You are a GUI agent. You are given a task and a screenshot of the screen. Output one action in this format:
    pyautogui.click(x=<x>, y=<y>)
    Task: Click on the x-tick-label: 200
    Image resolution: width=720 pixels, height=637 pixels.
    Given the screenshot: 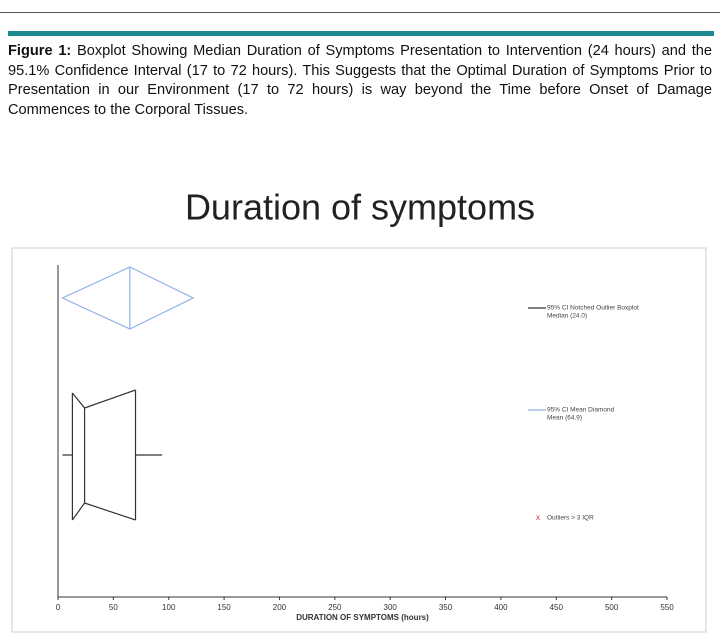 What is the action you would take?
    pyautogui.click(x=280, y=607)
    